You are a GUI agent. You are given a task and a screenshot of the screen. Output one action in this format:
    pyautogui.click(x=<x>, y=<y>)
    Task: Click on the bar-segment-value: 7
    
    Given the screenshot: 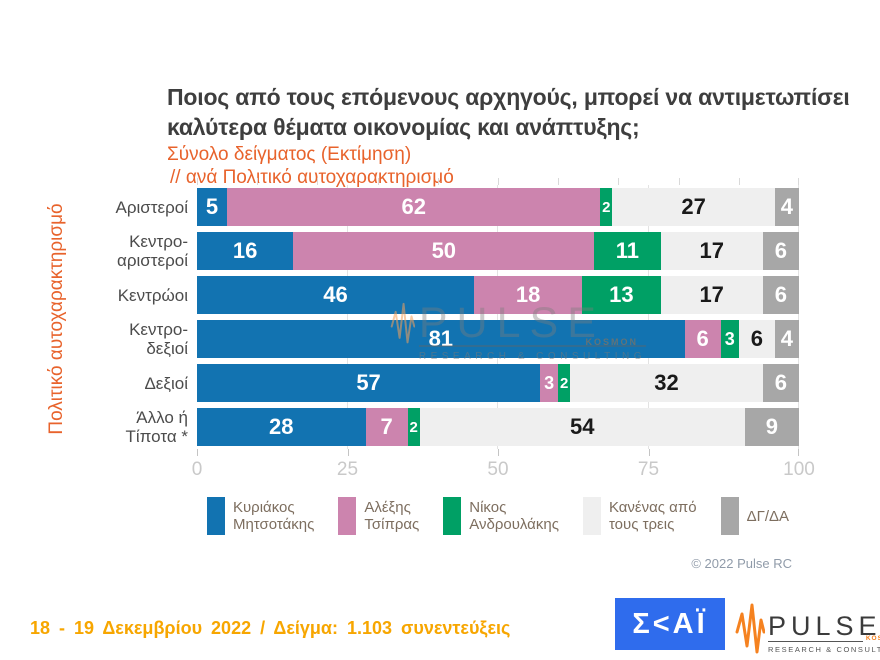 What is the action you would take?
    pyautogui.click(x=386, y=426)
    